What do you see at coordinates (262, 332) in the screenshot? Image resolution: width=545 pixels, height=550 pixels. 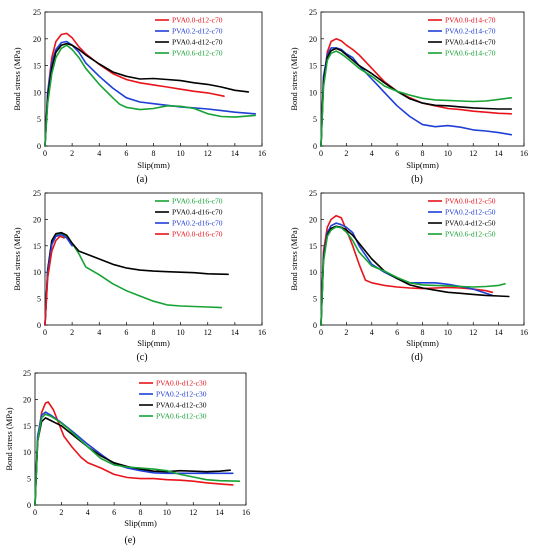 I see `x-tick-label-c: 16` at bounding box center [262, 332].